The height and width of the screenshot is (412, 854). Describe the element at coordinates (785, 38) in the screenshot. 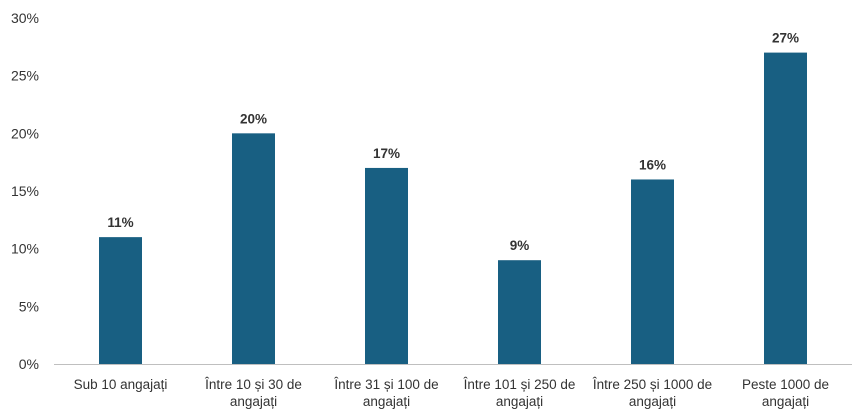

I see `data-label: 27%` at that location.